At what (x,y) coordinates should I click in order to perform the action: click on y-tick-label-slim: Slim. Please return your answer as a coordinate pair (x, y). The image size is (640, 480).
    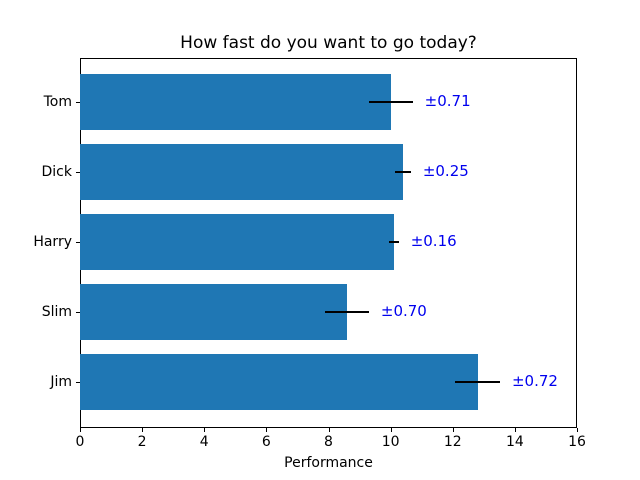
    Looking at the image, I should click on (56, 312).